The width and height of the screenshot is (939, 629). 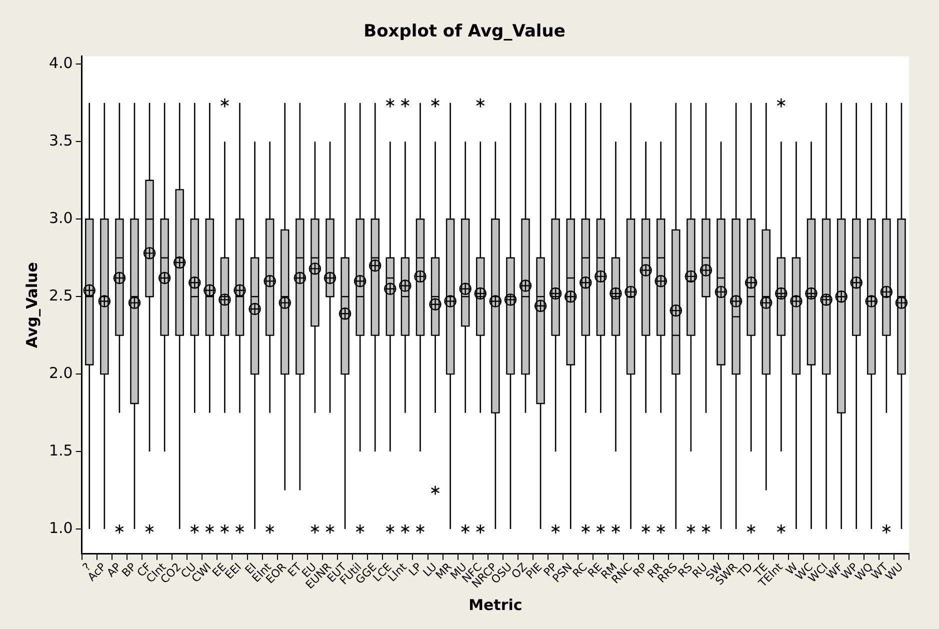 What do you see at coordinates (31, 305) in the screenshot?
I see `y-axis-title: Avg_Value` at bounding box center [31, 305].